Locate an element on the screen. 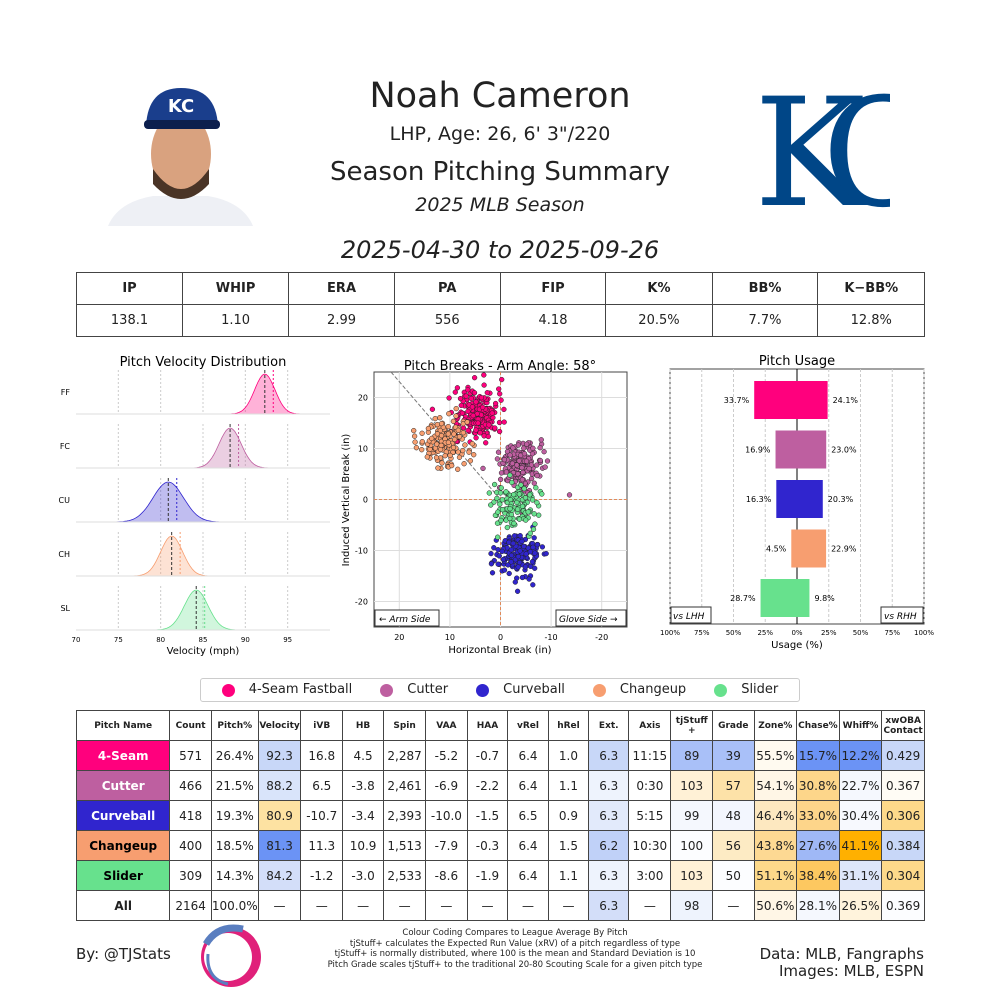 The height and width of the screenshot is (1000, 1000). metric-cell: 16.8 is located at coordinates (322, 755).